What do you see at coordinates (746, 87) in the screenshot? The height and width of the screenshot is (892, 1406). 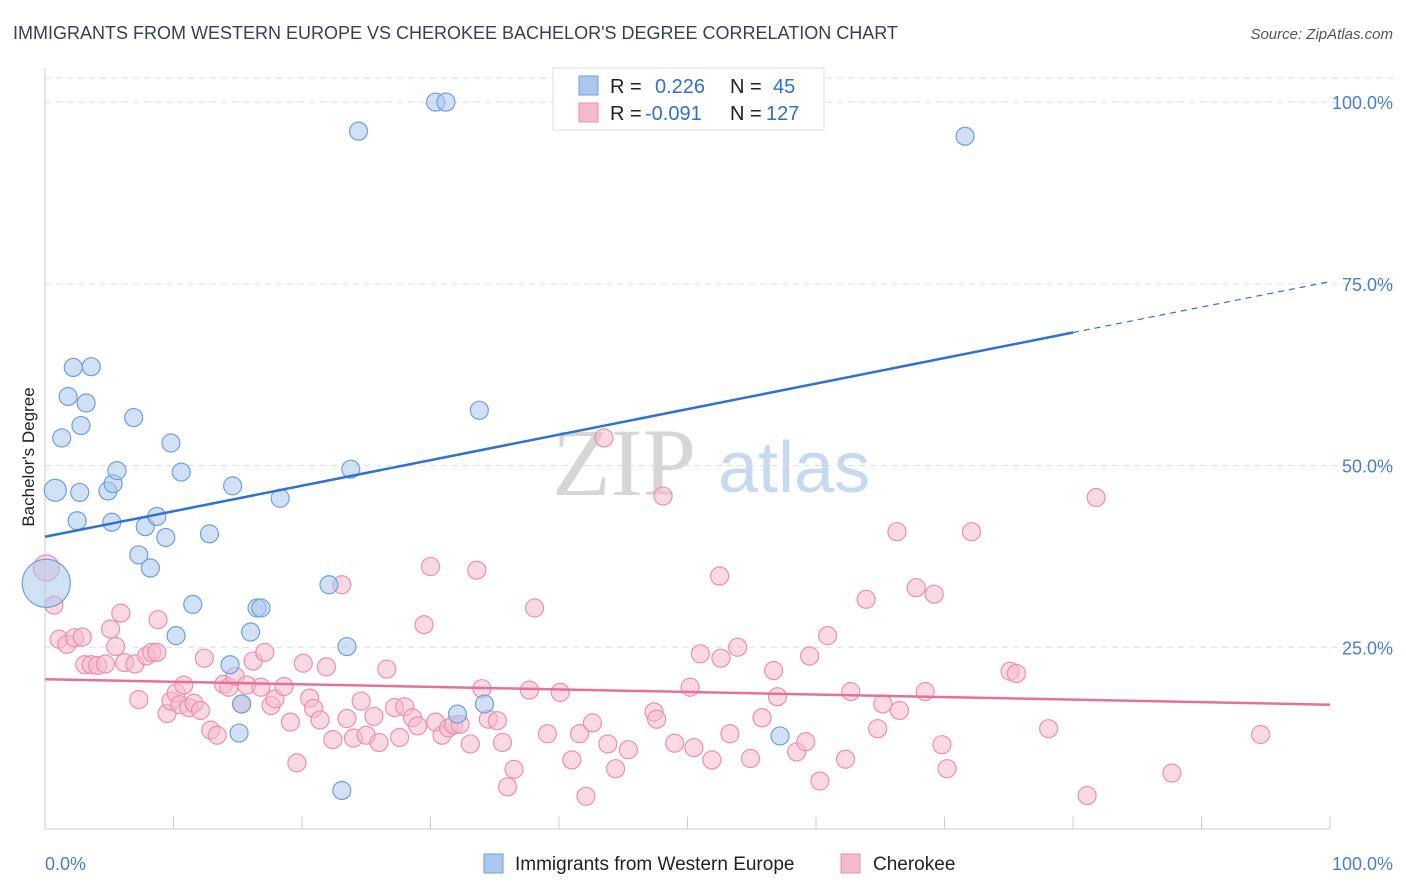 I see `legend-n-label-1: N =` at bounding box center [746, 87].